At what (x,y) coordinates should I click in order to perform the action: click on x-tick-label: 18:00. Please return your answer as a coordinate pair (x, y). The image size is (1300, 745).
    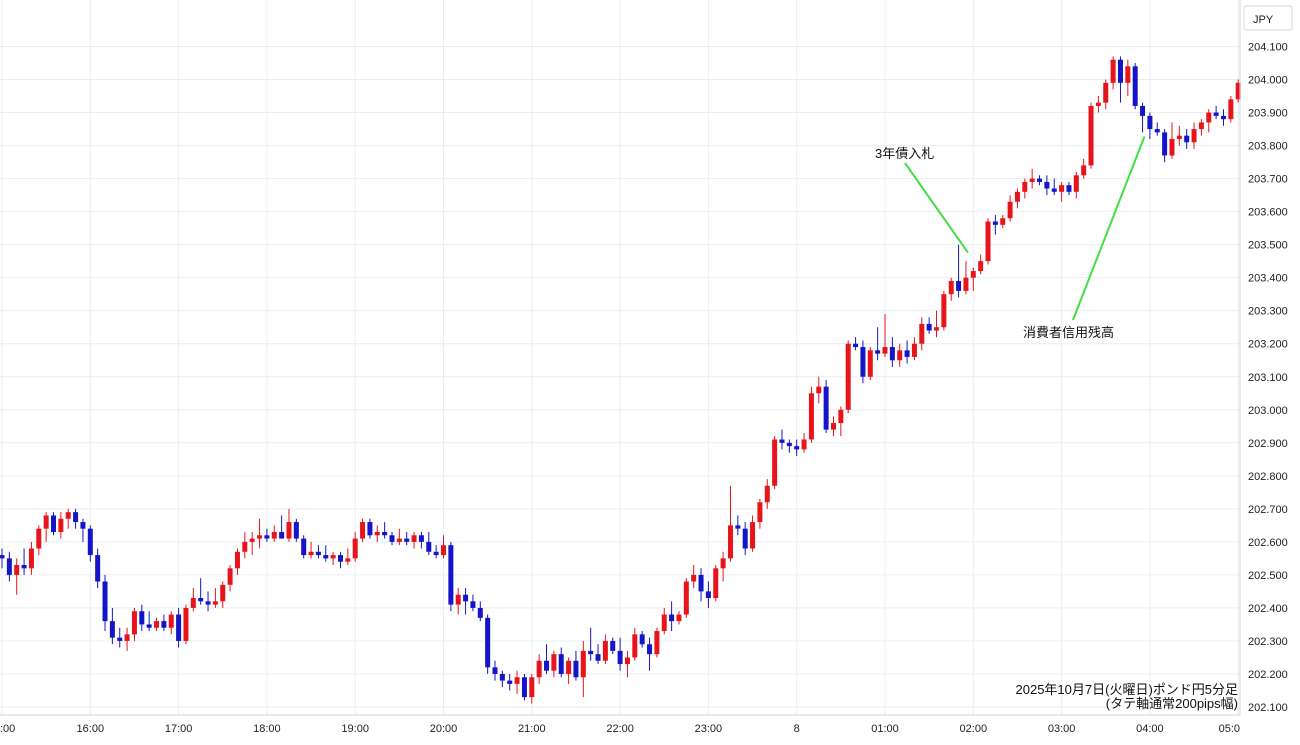
    Looking at the image, I should click on (267, 729).